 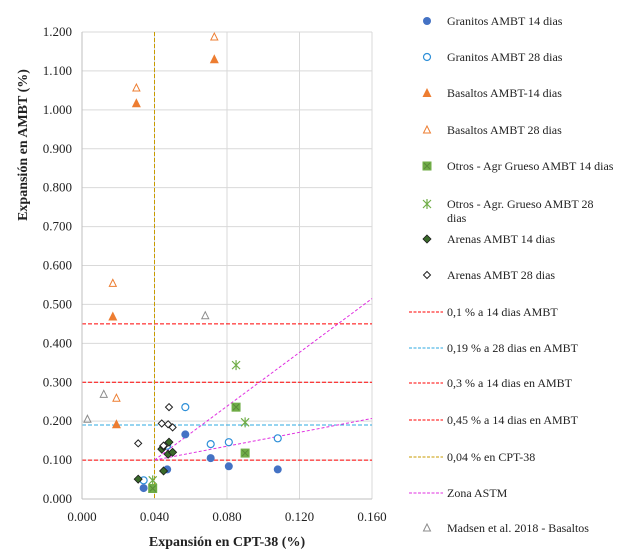 What do you see at coordinates (57, 381) in the screenshot?
I see `y-tick-label: 0.300` at bounding box center [57, 381].